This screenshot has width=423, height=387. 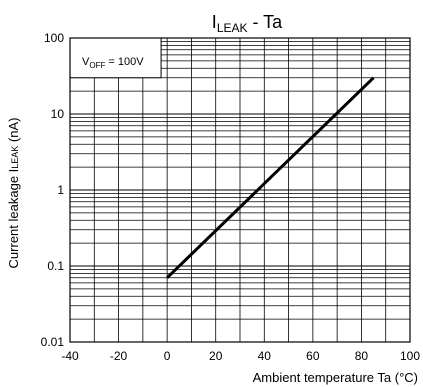 What do you see at coordinates (410, 356) in the screenshot?
I see `x-tick-label: 100` at bounding box center [410, 356].